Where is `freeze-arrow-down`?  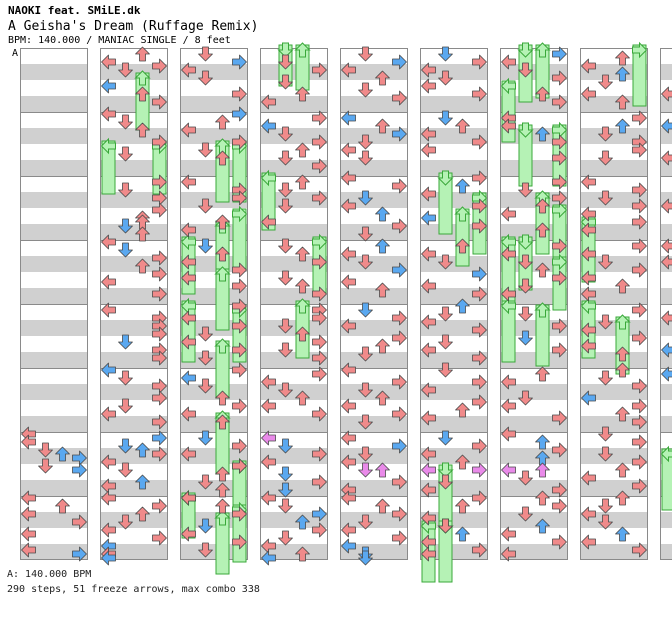
freeze-arrow-down is located at coordinates (445, 202).